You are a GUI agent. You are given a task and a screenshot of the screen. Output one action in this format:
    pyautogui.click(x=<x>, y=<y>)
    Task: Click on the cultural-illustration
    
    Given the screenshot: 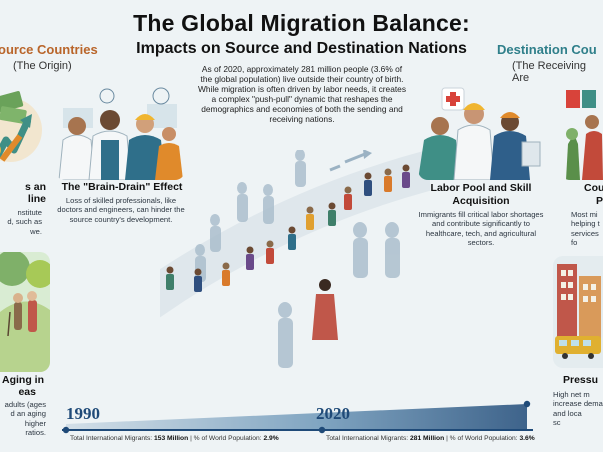 What is the action you would take?
    pyautogui.click(x=581, y=132)
    